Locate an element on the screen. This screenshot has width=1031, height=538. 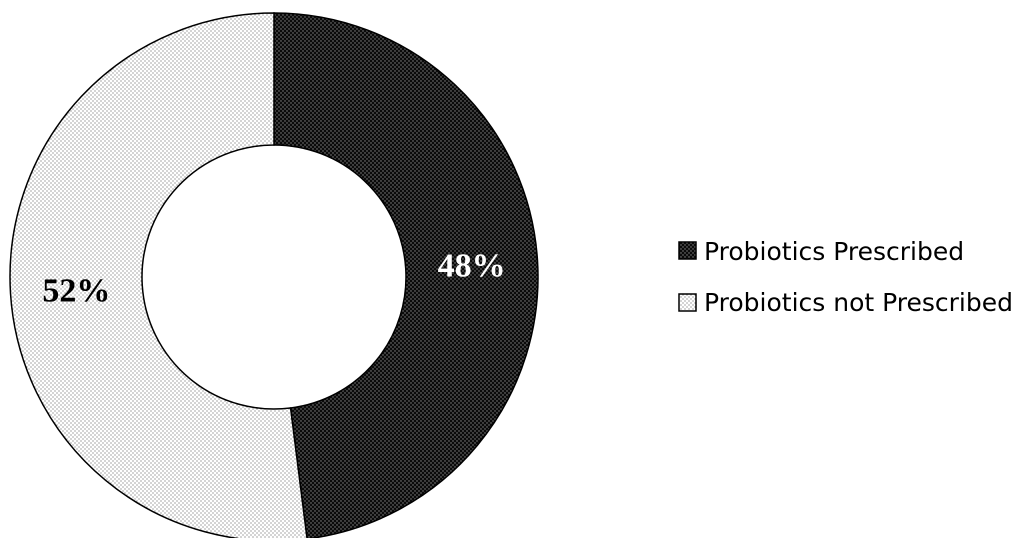
legend-item-not-prescribed: Probiotics not Prescribed is located at coordinates (845, 302).